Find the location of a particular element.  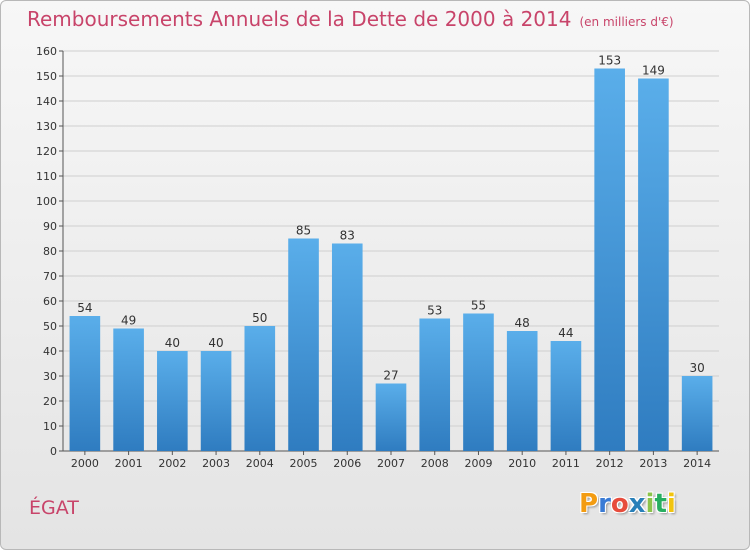

x-tick-label: 2003 is located at coordinates (216, 463).